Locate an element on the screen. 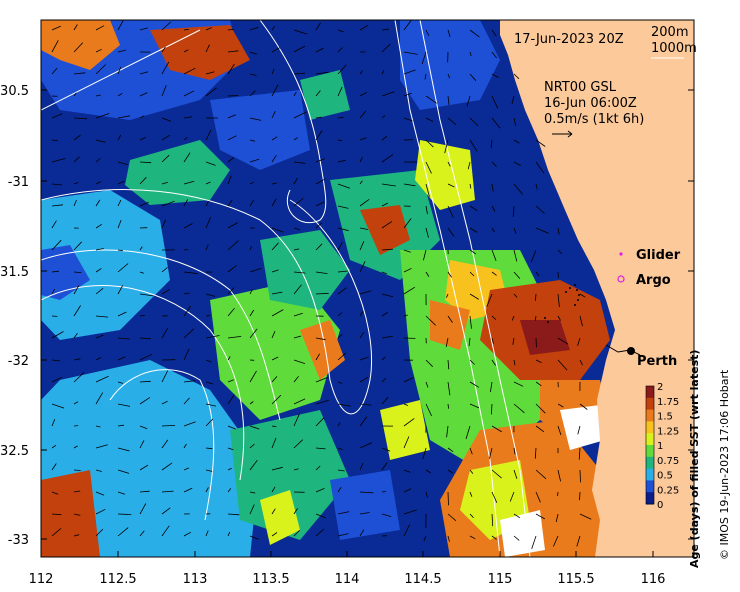 This screenshot has height=592, width=740. y-tick-label: -30.5 is located at coordinates (14, 91).